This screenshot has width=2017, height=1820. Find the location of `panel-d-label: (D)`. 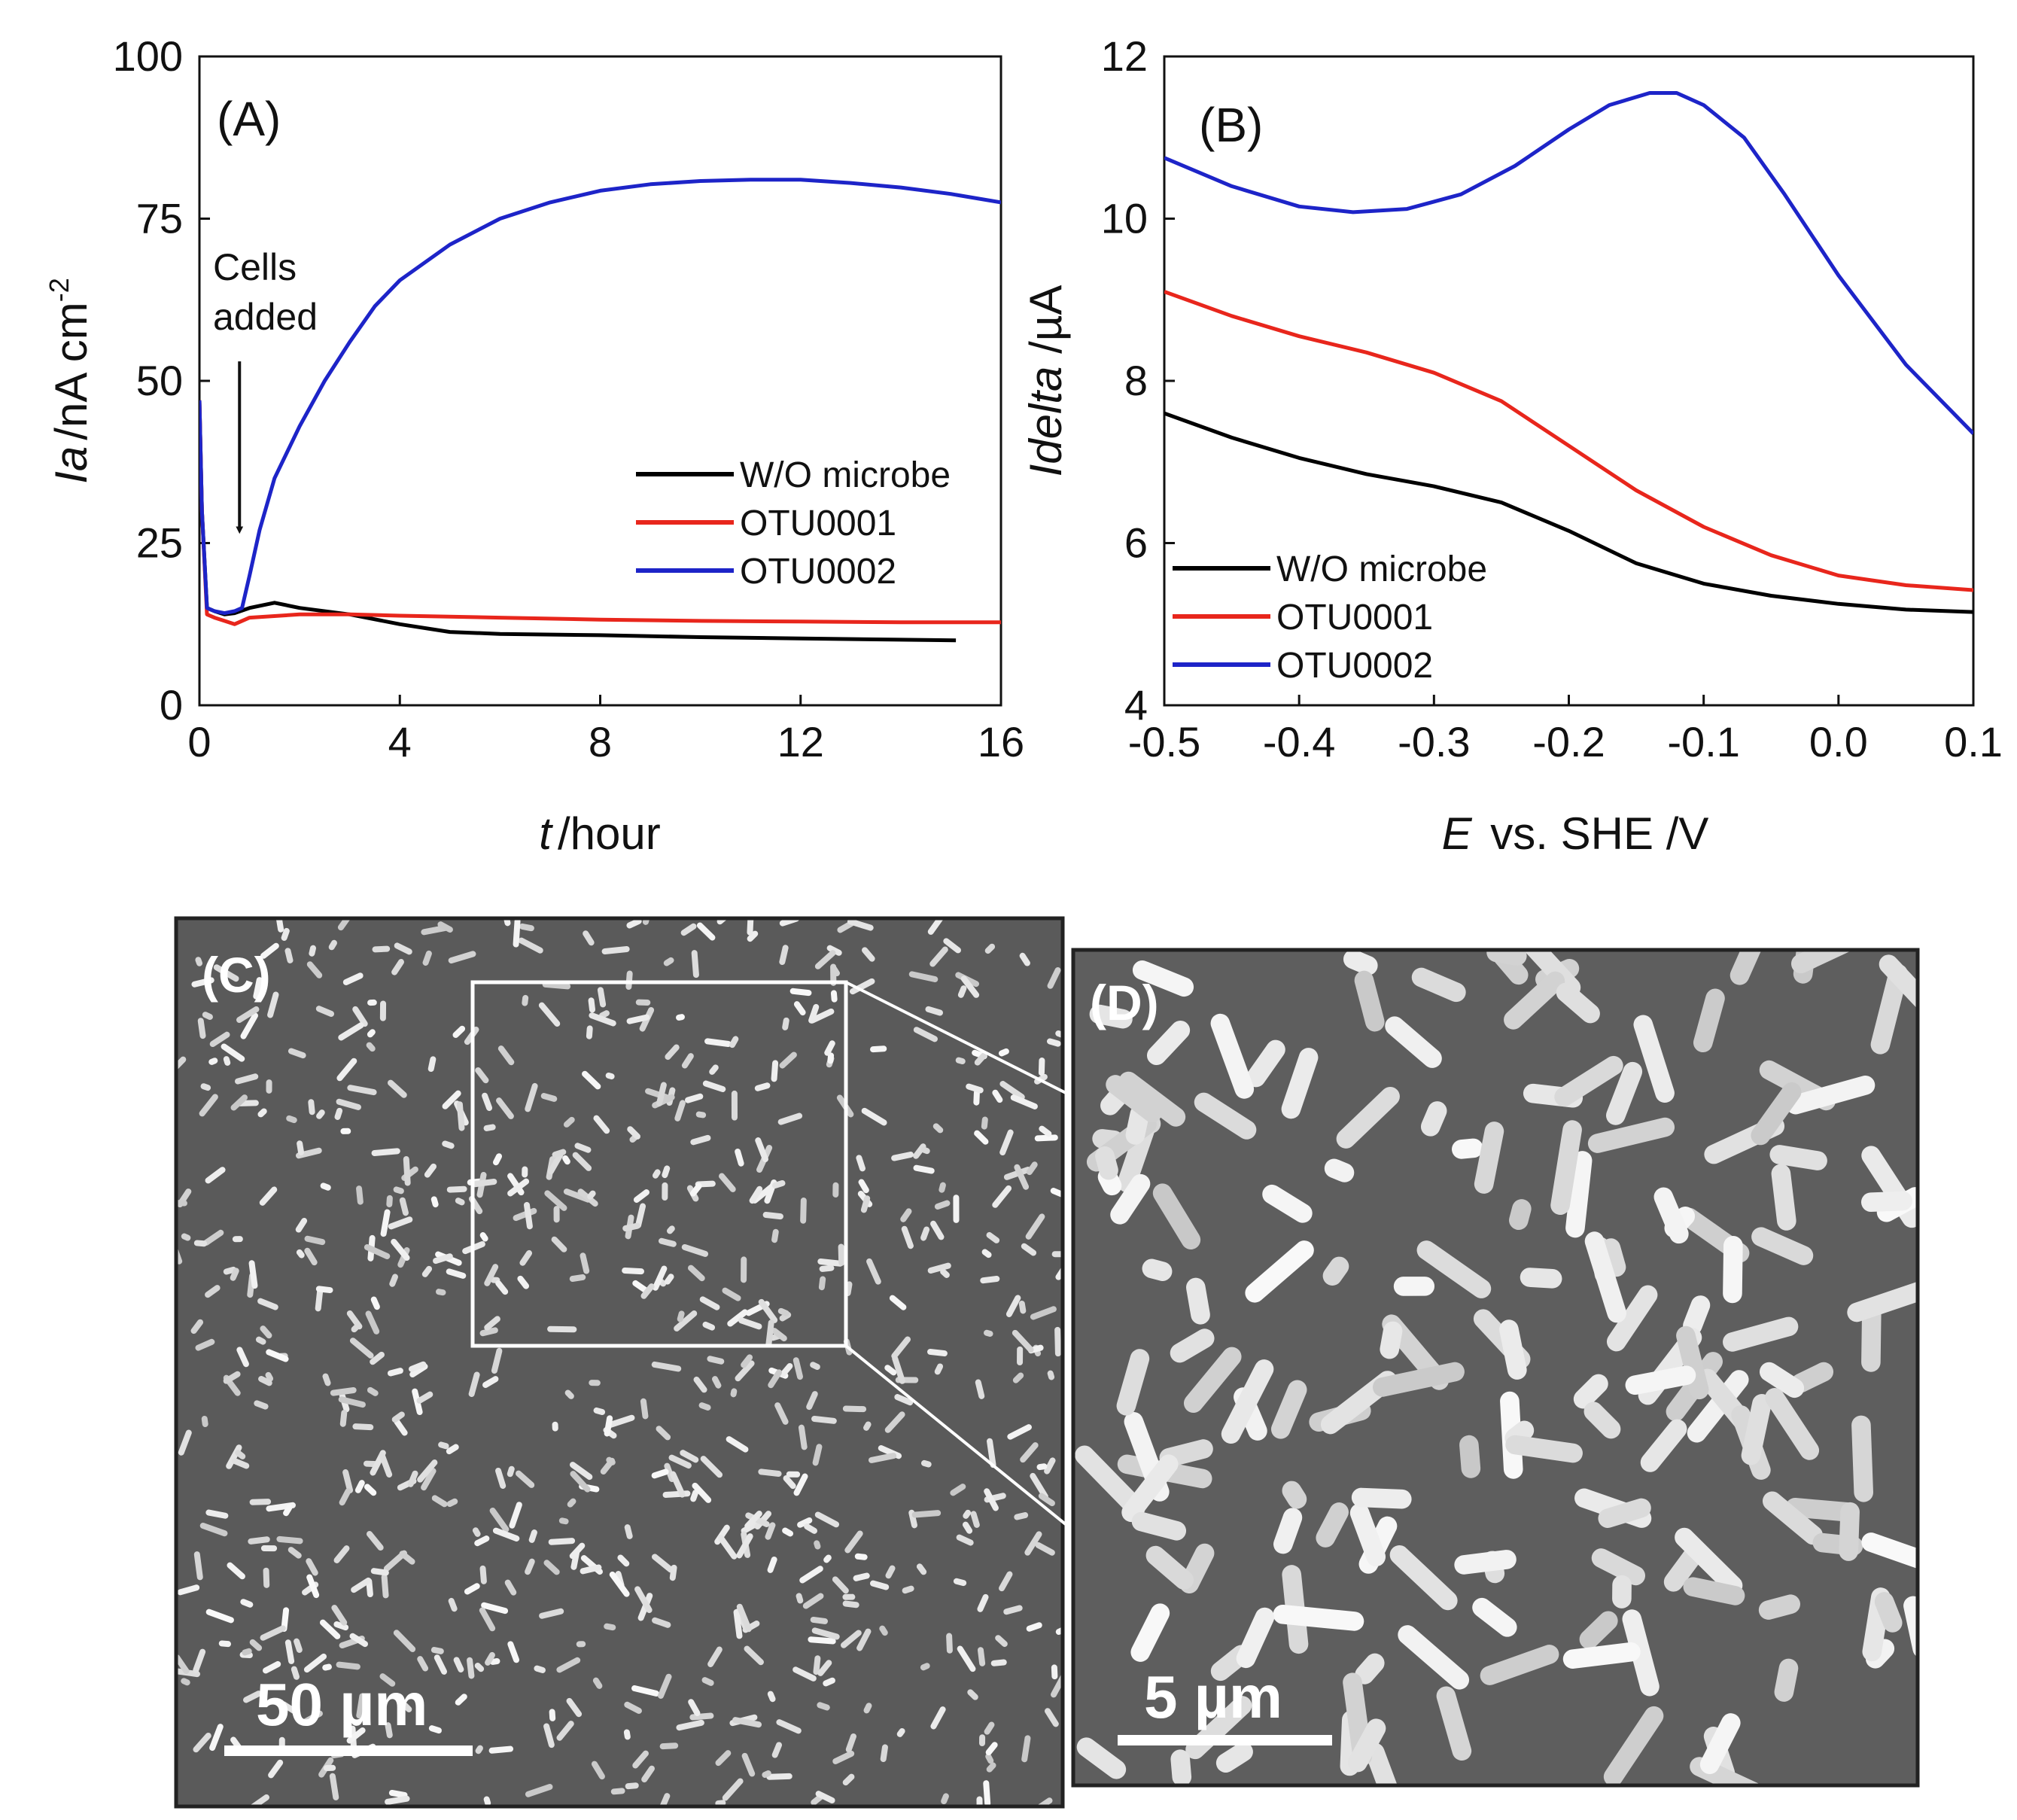

panel-d-label: (D) is located at coordinates (1124, 1002).